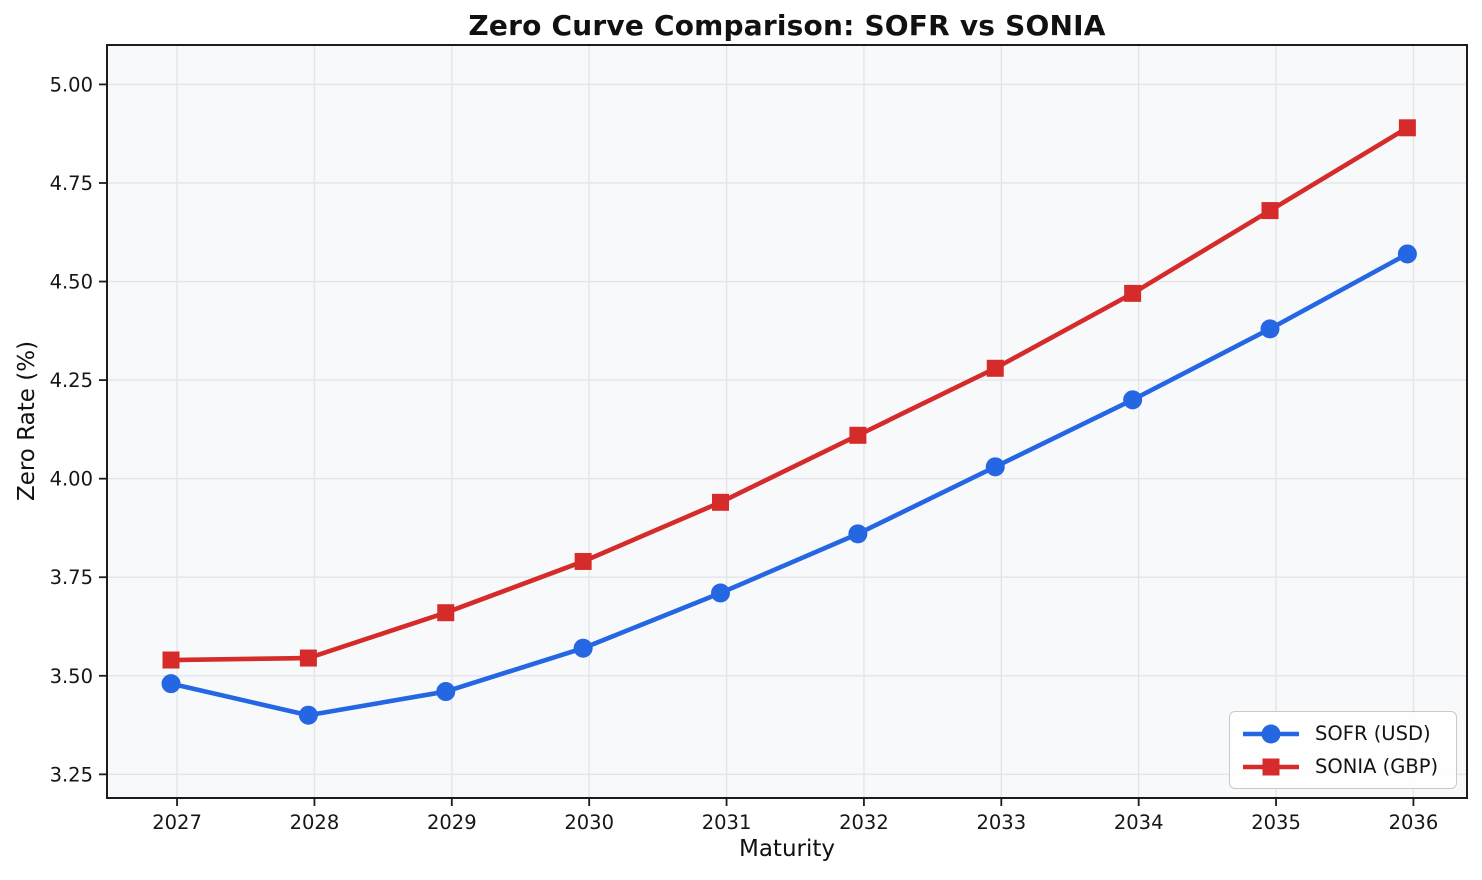 This screenshot has width=1482, height=880. Describe the element at coordinates (1414, 822) in the screenshot. I see `x-tick-label: 2036` at that location.